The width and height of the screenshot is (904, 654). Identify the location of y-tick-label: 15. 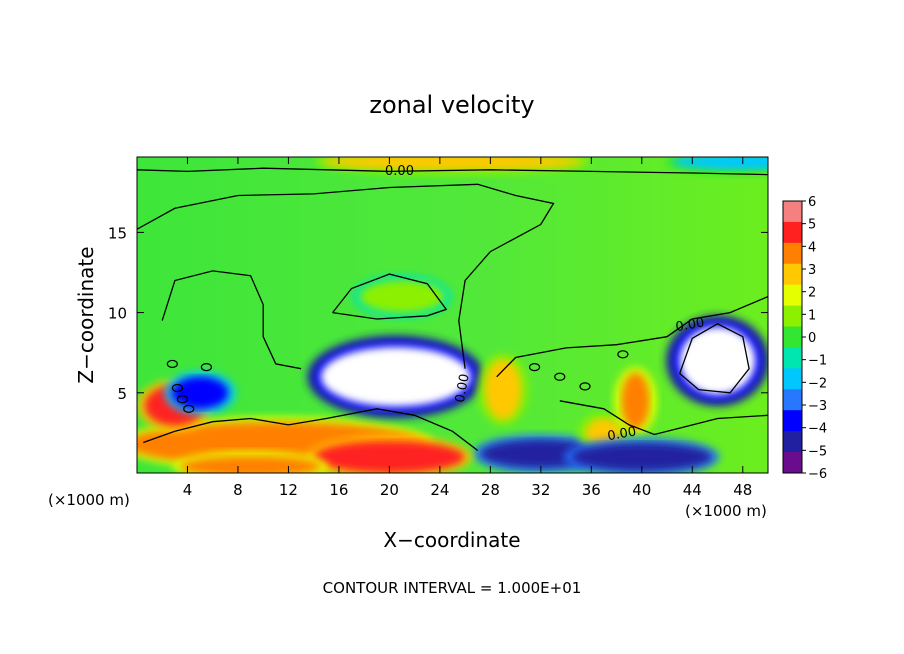
(117, 233).